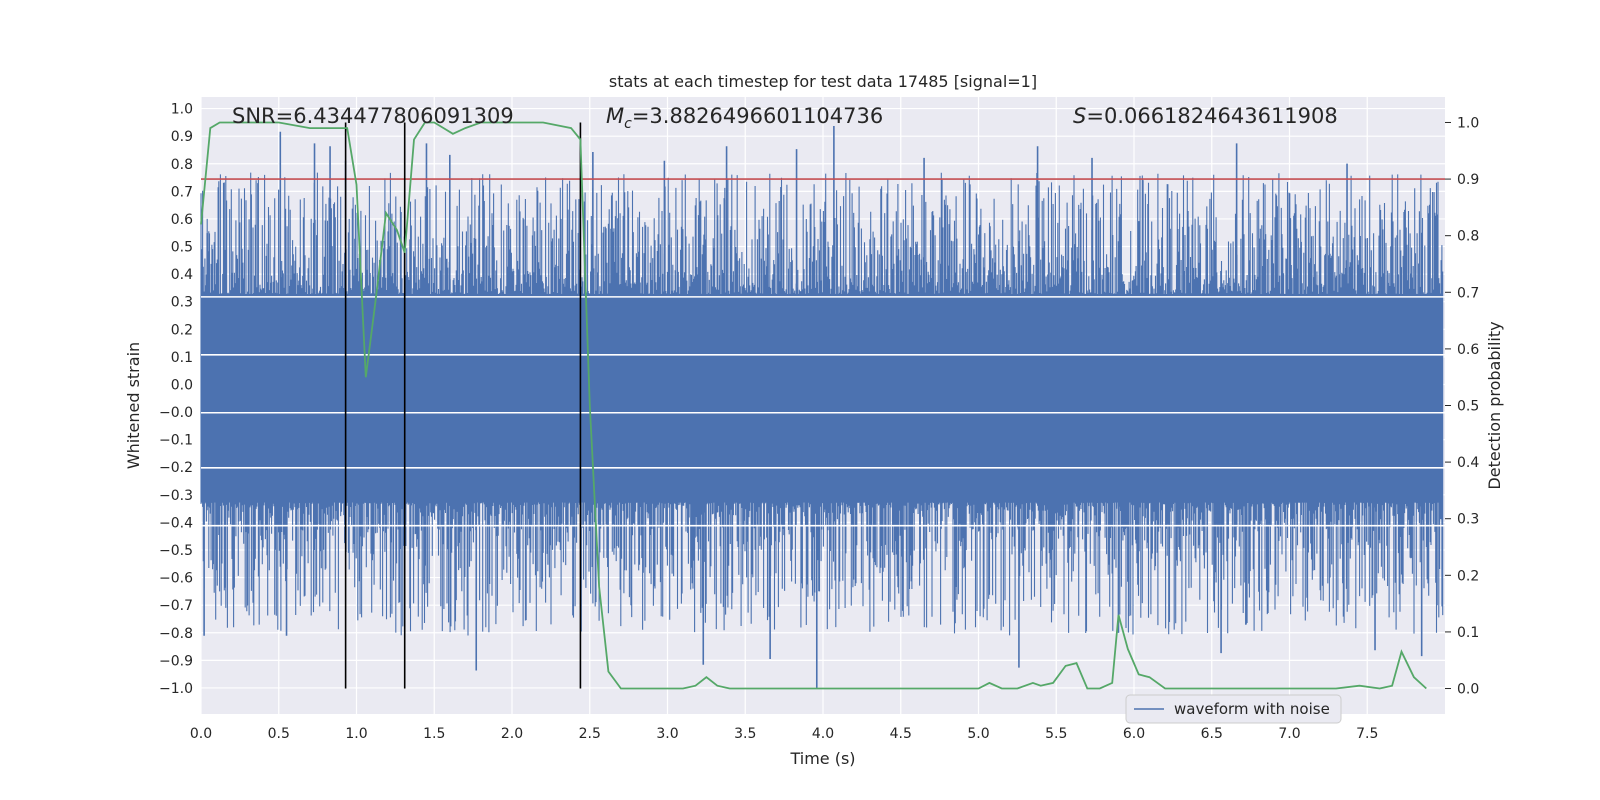 The height and width of the screenshot is (800, 1600). What do you see at coordinates (182, 110) in the screenshot?
I see `y-tick-label: 1.0` at bounding box center [182, 110].